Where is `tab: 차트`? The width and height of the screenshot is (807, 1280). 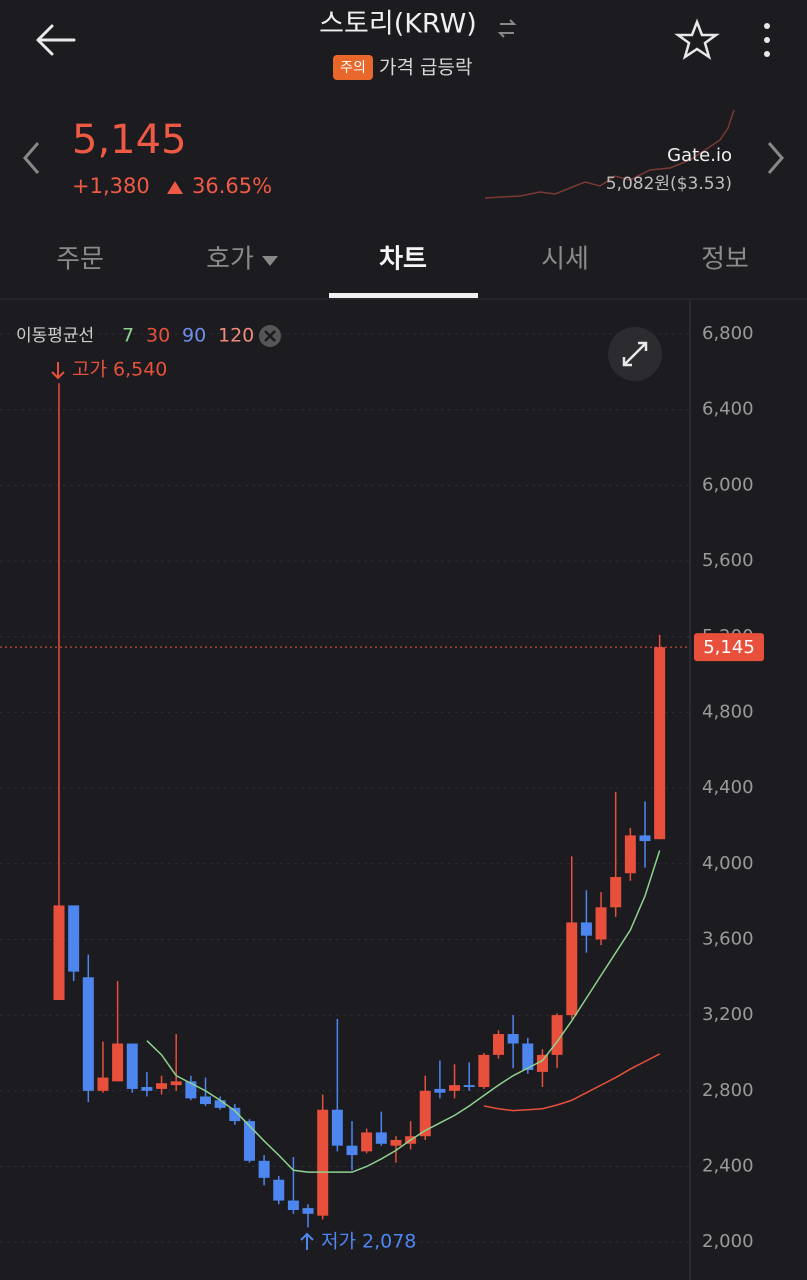
tab: 차트 is located at coordinates (403, 260).